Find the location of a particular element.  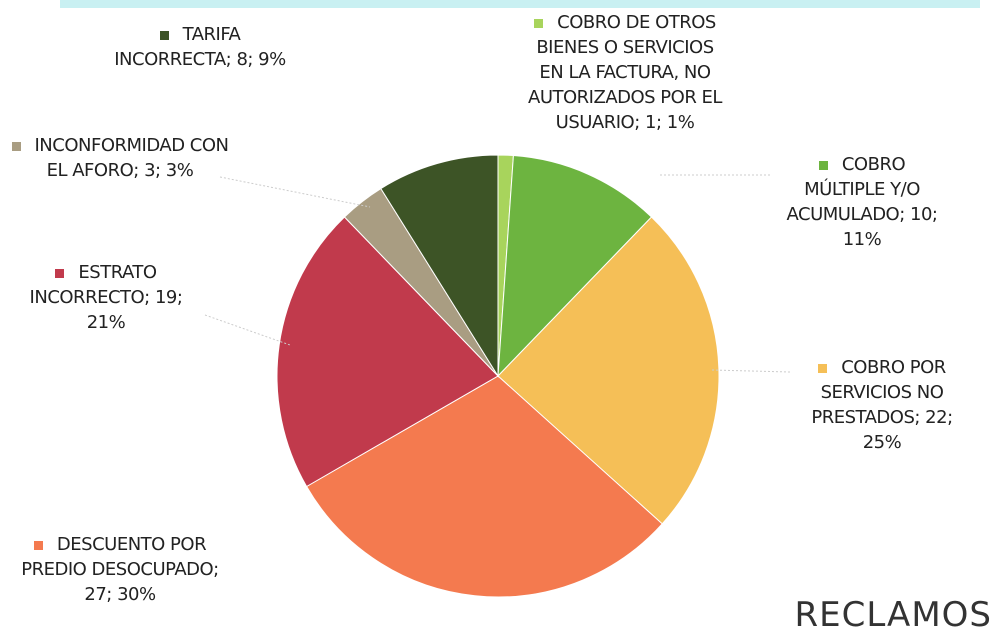

slice-value-label: 10; 11% is located at coordinates (890, 227).